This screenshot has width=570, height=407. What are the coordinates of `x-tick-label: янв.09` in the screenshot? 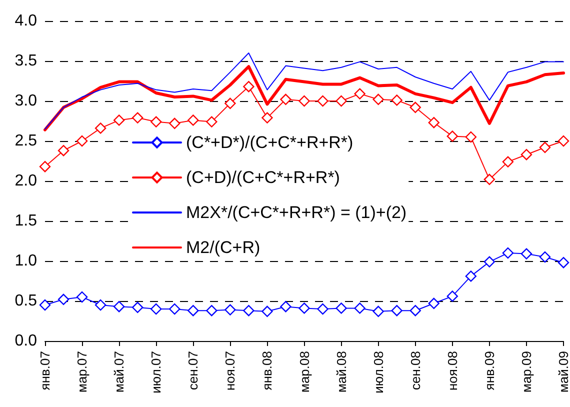 It's located at (489, 370).